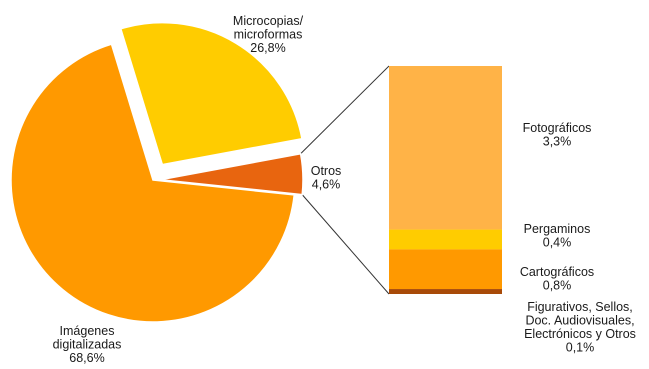 This screenshot has height=369, width=649. What do you see at coordinates (211, 93) in the screenshot?
I see `pie-slice-microcopias` at bounding box center [211, 93].